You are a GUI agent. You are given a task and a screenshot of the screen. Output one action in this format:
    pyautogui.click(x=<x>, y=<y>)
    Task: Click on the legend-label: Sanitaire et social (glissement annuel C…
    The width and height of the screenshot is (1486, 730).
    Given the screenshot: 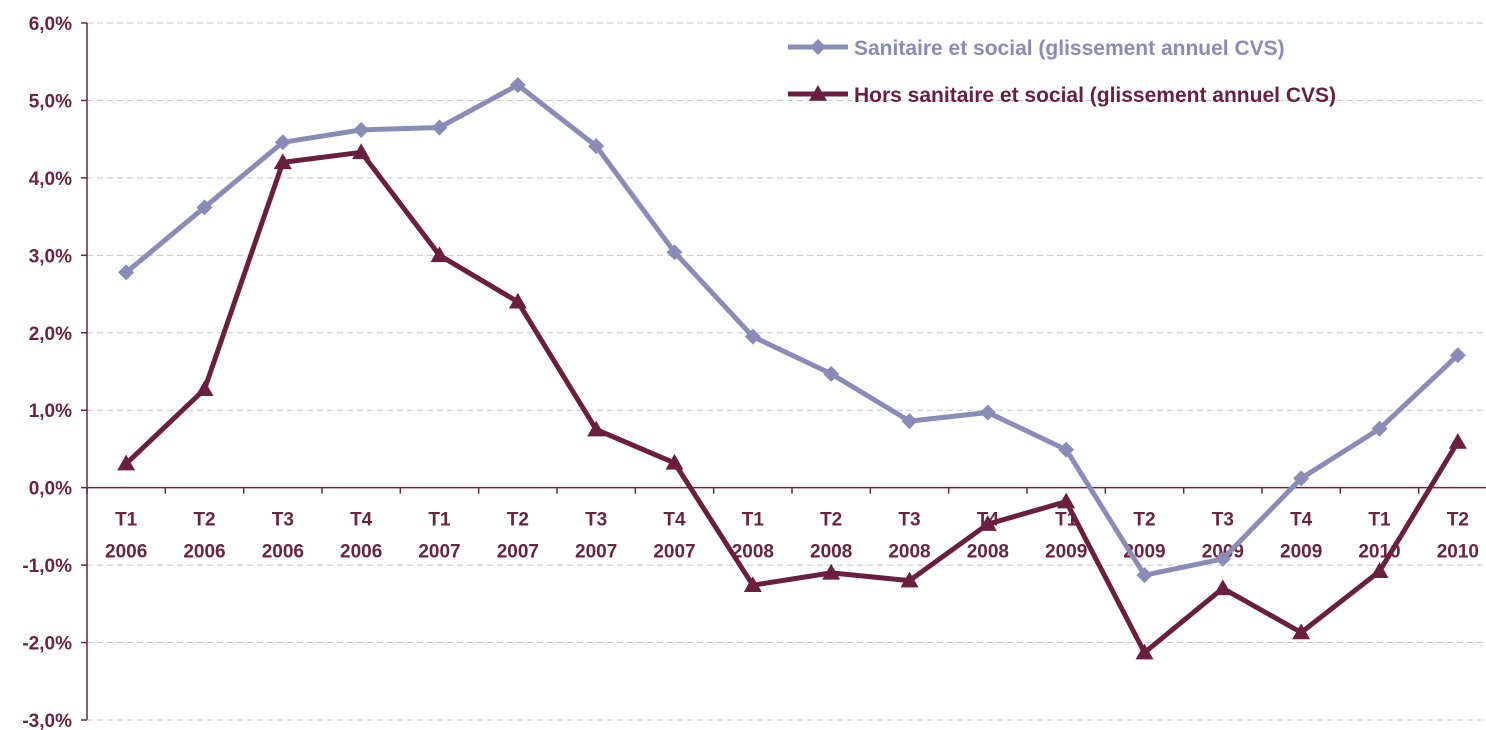 What is the action you would take?
    pyautogui.click(x=1069, y=48)
    